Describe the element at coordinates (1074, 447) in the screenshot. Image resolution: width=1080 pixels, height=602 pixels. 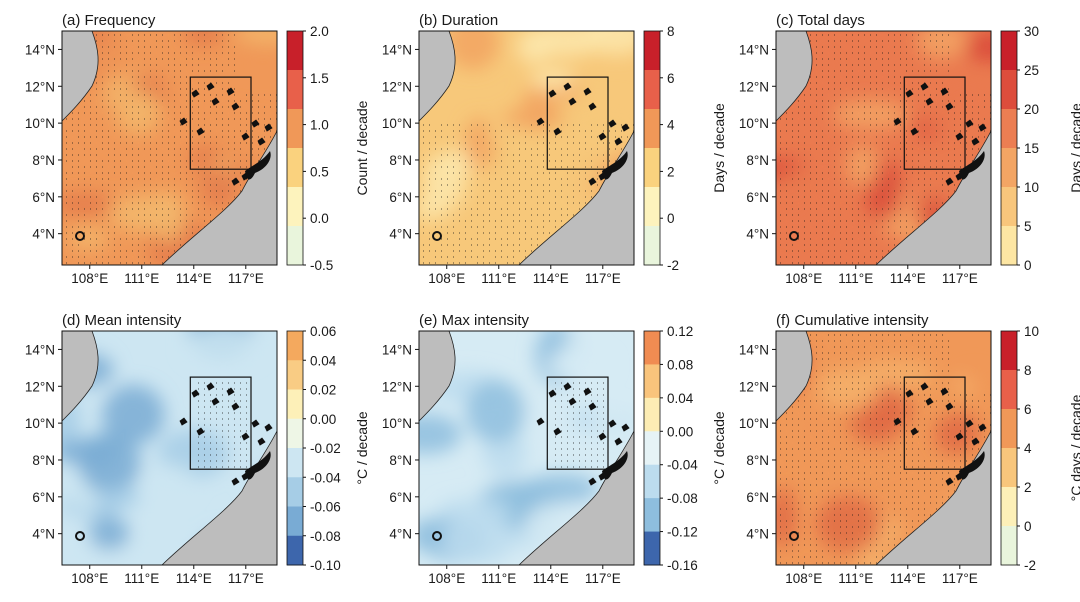
I see `colorbar-label: °C days / decade` at that location.